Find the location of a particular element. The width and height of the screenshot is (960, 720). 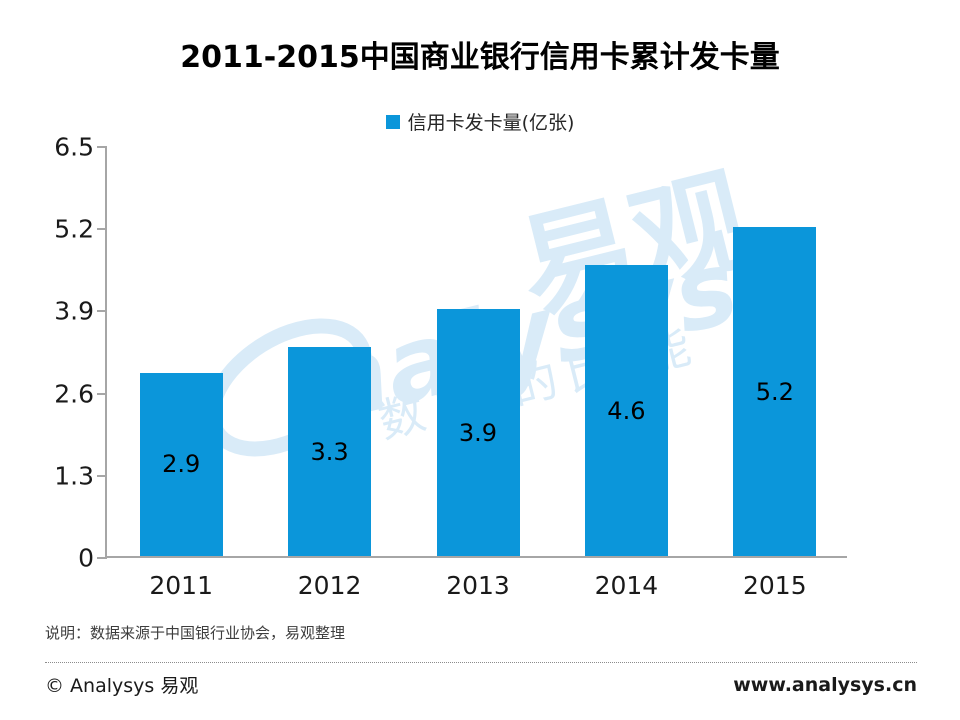

bar-2014: 4.6 is located at coordinates (626, 410).